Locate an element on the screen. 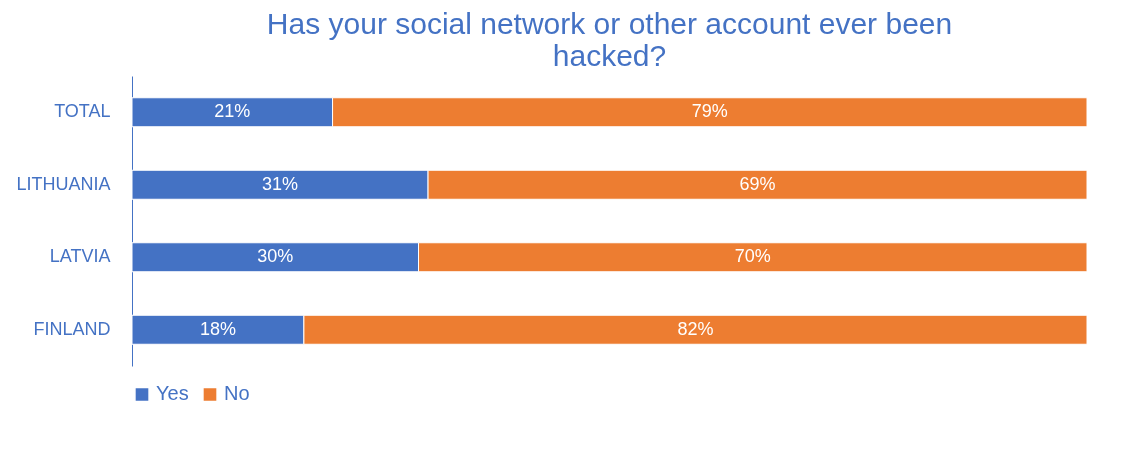 This screenshot has height=456, width=1132. data-label: 30% is located at coordinates (275, 256).